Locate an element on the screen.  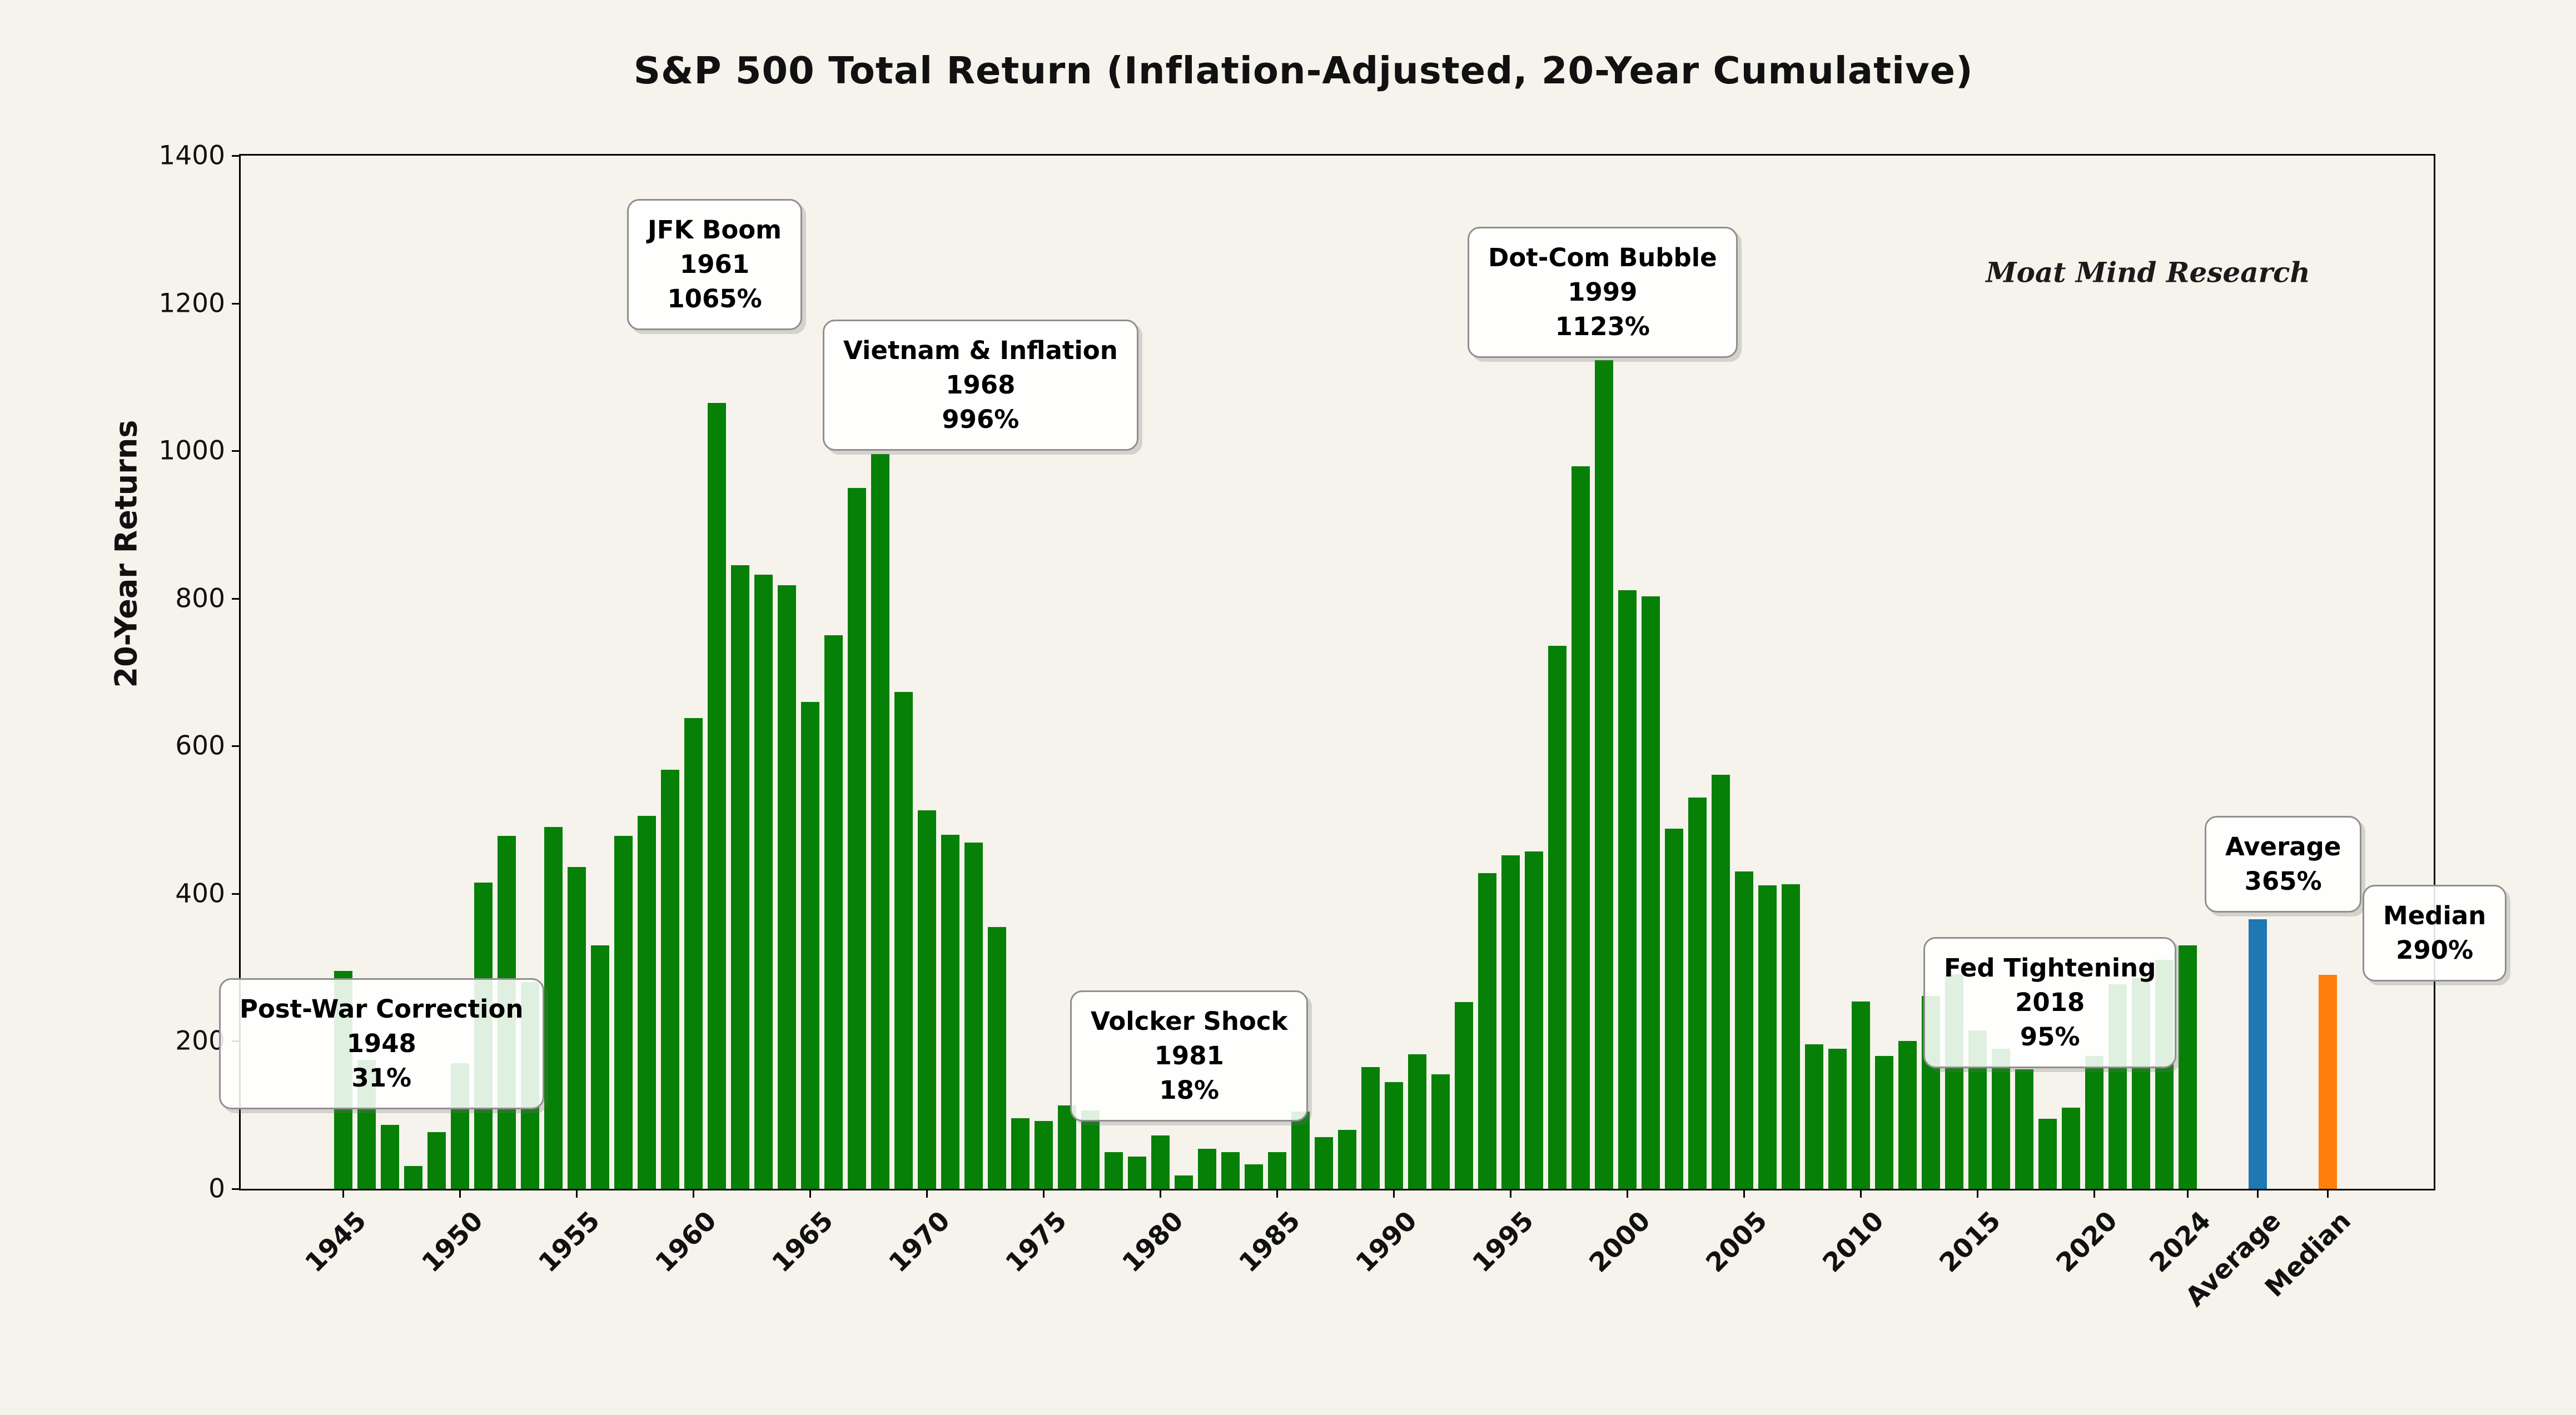
bar-1978 is located at coordinates (1113, 1171).